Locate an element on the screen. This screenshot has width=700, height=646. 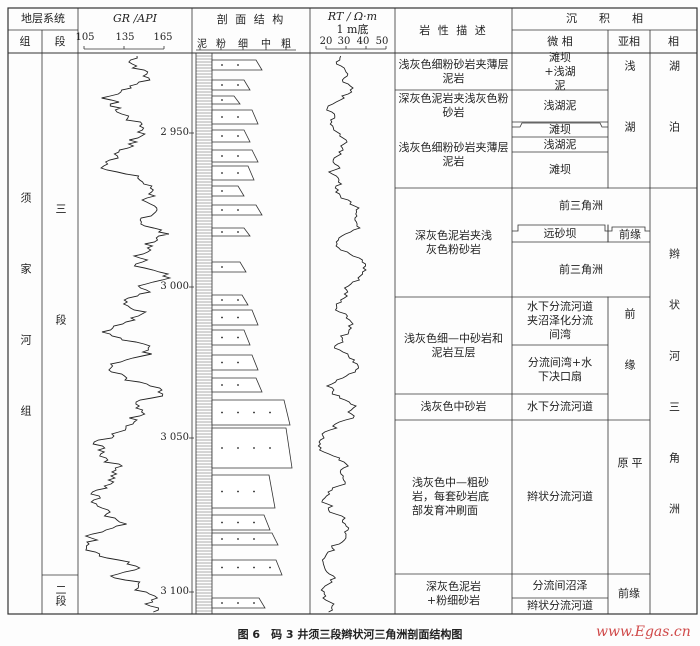
member-header: 段 is located at coordinates (60, 41).